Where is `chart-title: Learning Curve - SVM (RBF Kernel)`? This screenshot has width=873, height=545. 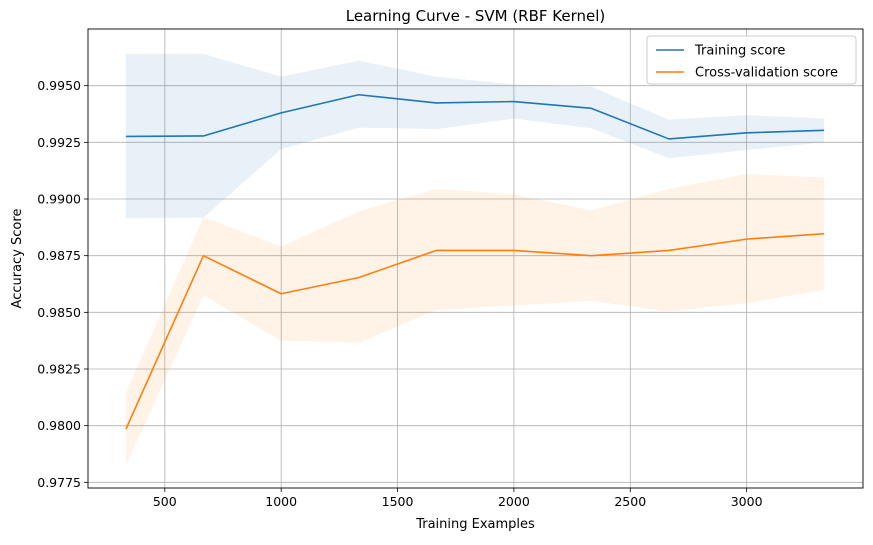
chart-title: Learning Curve - SVM (RBF Kernel) is located at coordinates (476, 16).